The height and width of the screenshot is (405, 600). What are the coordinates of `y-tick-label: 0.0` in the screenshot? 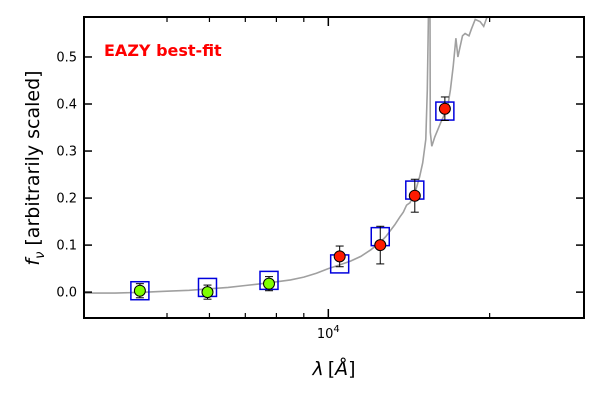 It's located at (66, 293).